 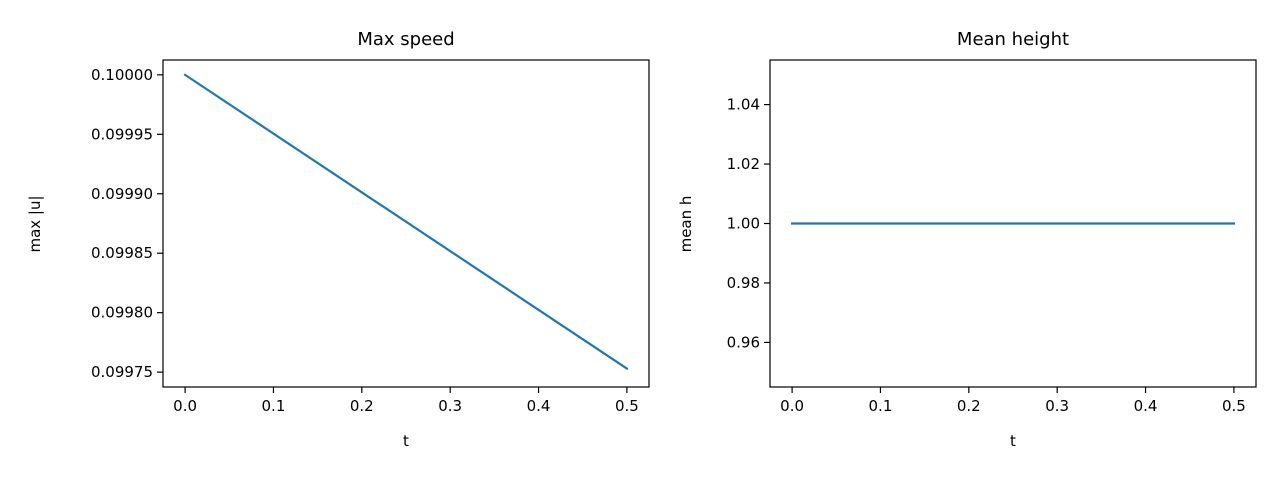 I want to click on chart-title: Max speed, so click(x=405, y=39).